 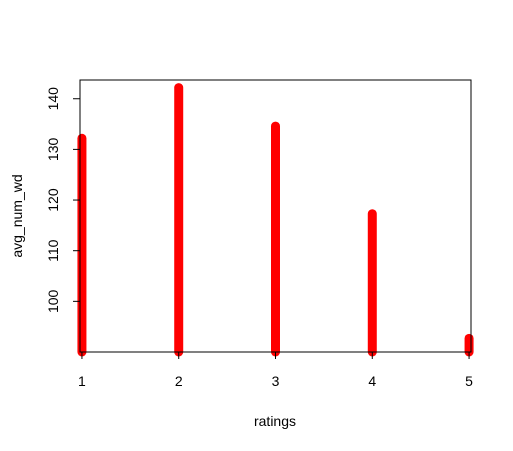 What do you see at coordinates (53, 250) in the screenshot?
I see `y-tick-label: 110` at bounding box center [53, 250].